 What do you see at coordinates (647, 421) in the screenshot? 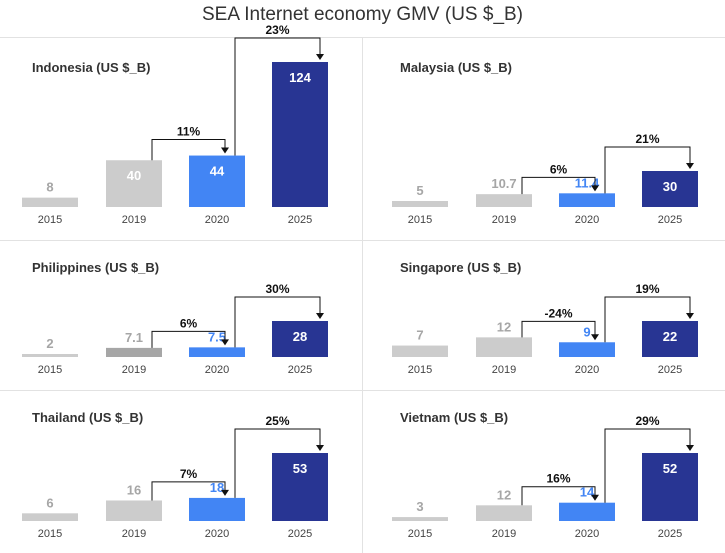
I see `growth-label: 29%` at bounding box center [647, 421].